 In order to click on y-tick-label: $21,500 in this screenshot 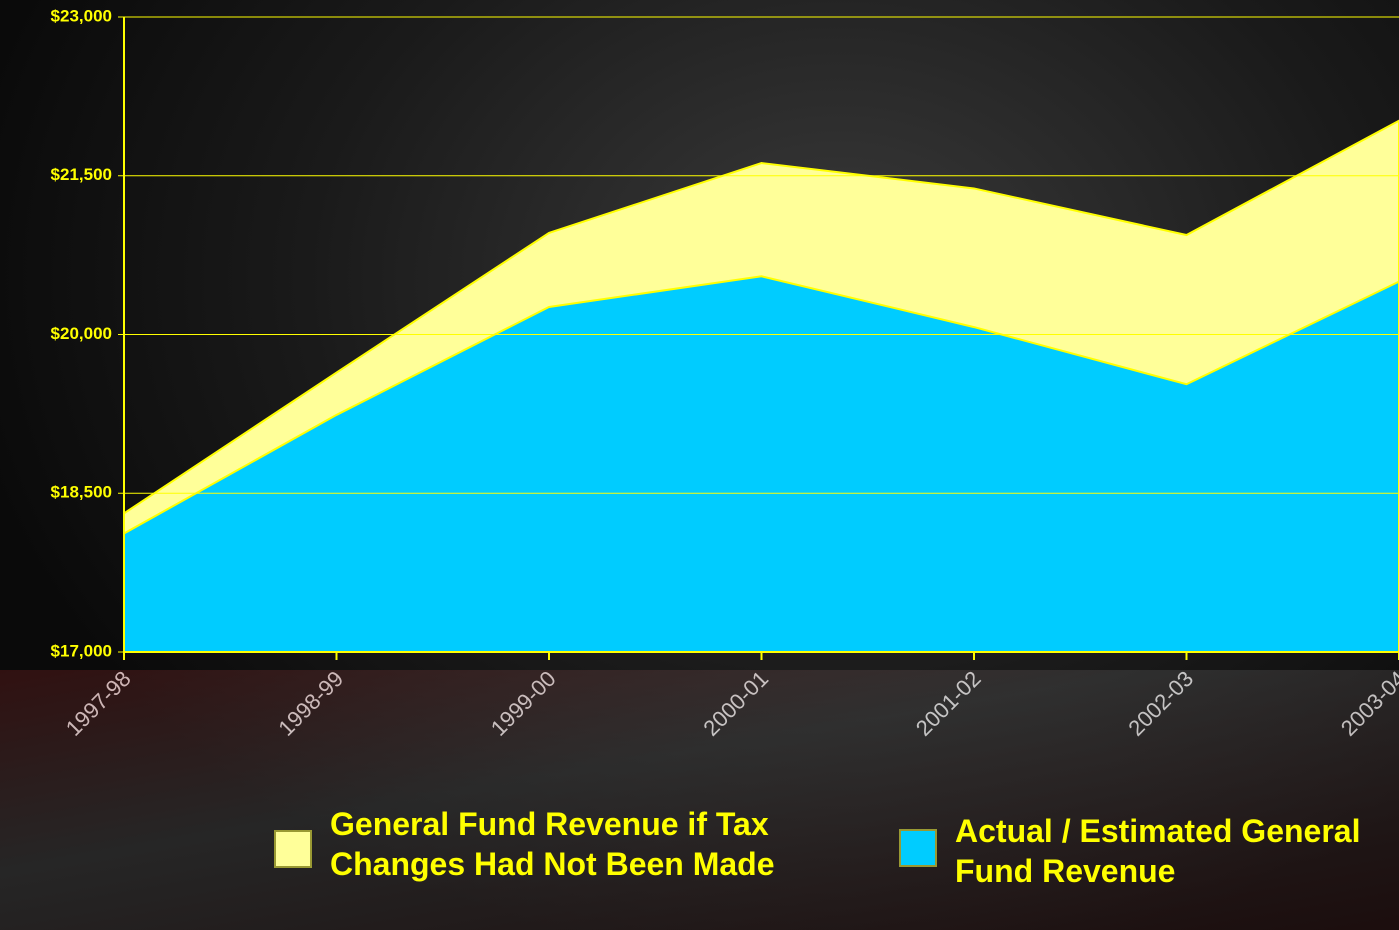, I will do `click(81, 174)`.